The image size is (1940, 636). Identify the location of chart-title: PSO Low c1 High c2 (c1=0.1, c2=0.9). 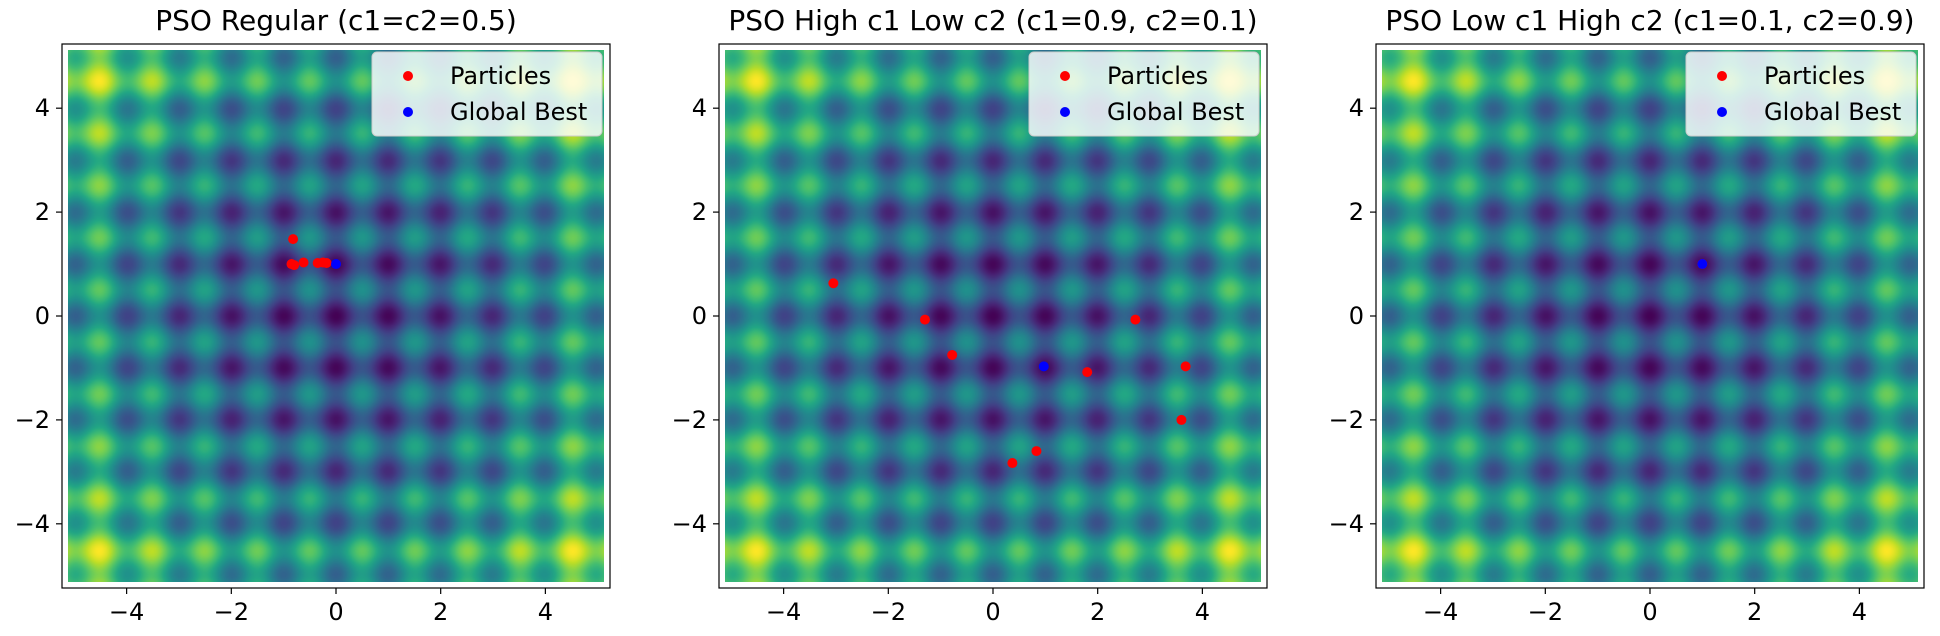
(1649, 20).